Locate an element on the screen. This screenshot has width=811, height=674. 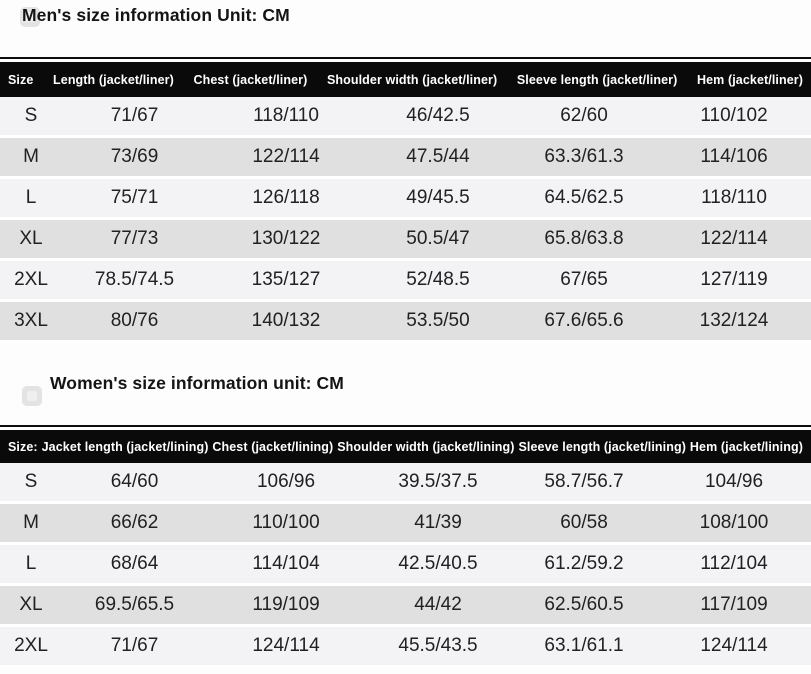
measurement-cell: 67.6/65.6 is located at coordinates (584, 320).